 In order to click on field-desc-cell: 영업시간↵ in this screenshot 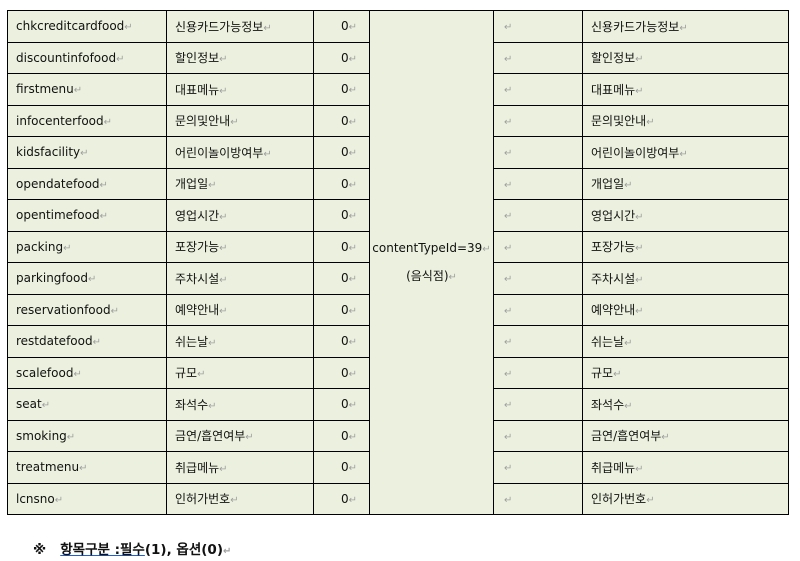, I will do `click(240, 215)`.